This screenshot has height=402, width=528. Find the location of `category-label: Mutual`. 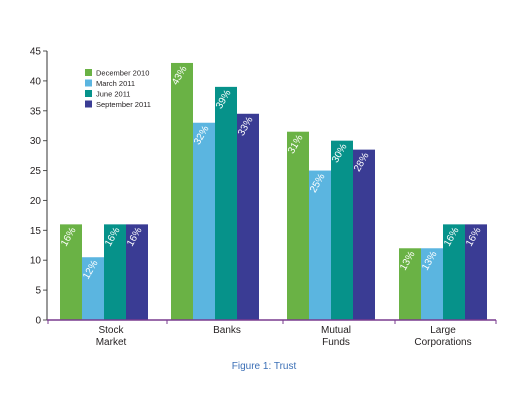

category-label: Mutual is located at coordinates (336, 330).